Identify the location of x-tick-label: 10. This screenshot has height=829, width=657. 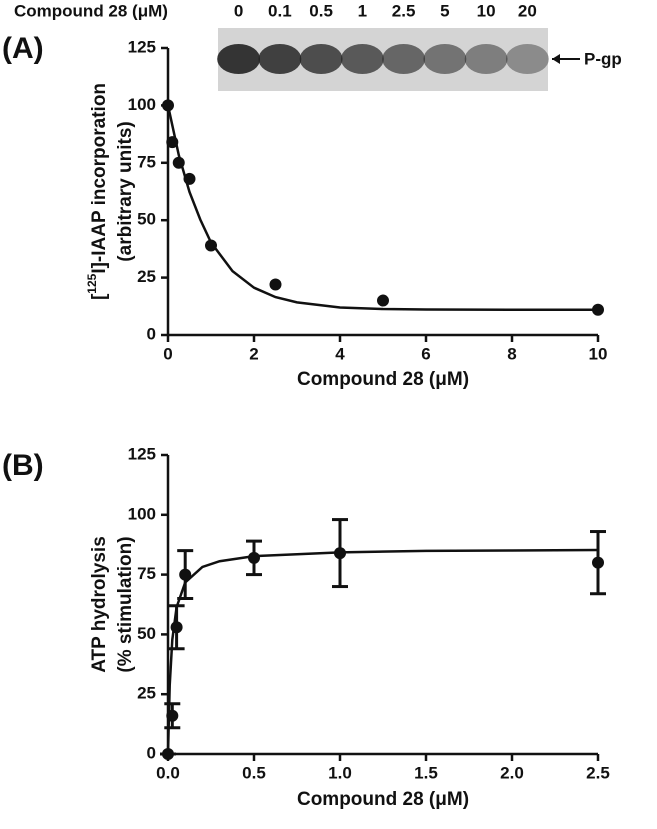
(598, 353).